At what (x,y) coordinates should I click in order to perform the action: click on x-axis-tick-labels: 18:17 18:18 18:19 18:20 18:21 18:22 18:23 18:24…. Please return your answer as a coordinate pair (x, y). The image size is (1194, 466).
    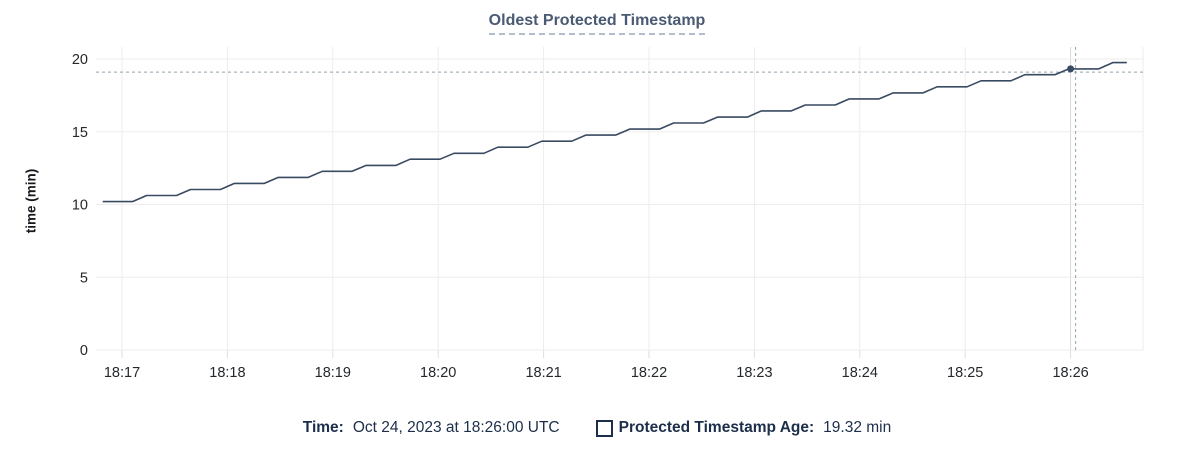
    Looking at the image, I should click on (596, 373).